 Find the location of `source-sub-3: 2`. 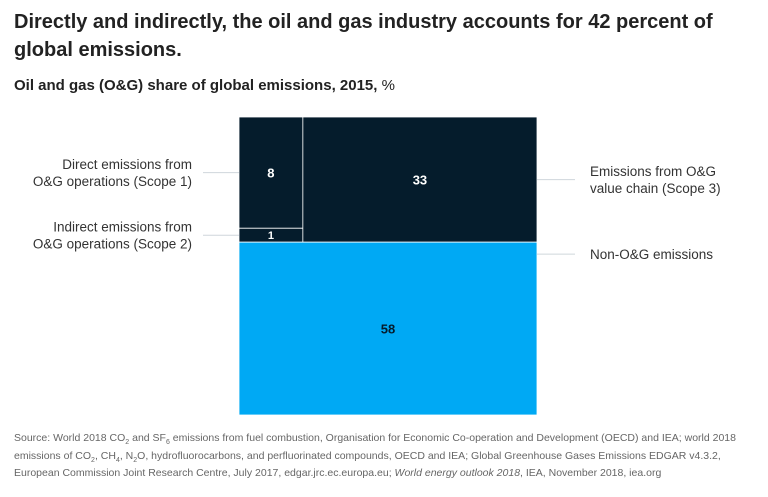

source-sub-3: 2 is located at coordinates (93, 460).